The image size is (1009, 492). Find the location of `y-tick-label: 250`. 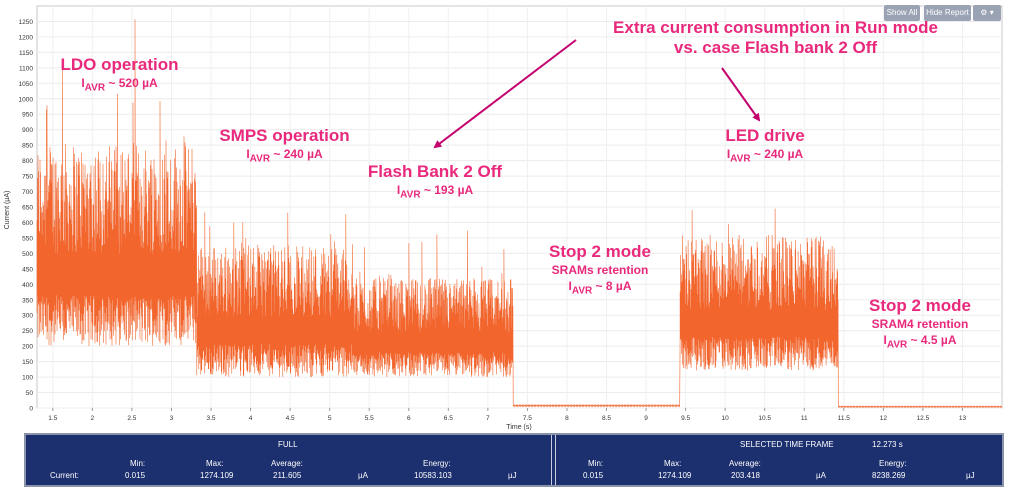

y-tick-label: 250 is located at coordinates (27, 331).